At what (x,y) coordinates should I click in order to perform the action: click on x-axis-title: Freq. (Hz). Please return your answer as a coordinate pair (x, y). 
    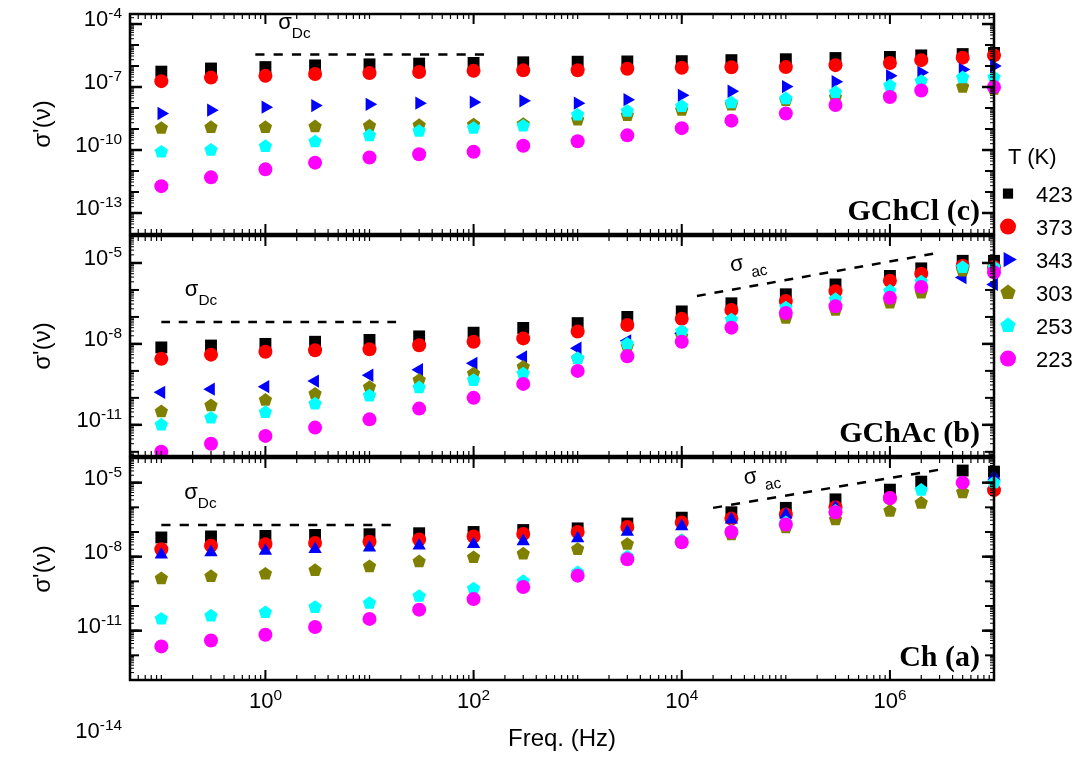
    Looking at the image, I should click on (562, 737).